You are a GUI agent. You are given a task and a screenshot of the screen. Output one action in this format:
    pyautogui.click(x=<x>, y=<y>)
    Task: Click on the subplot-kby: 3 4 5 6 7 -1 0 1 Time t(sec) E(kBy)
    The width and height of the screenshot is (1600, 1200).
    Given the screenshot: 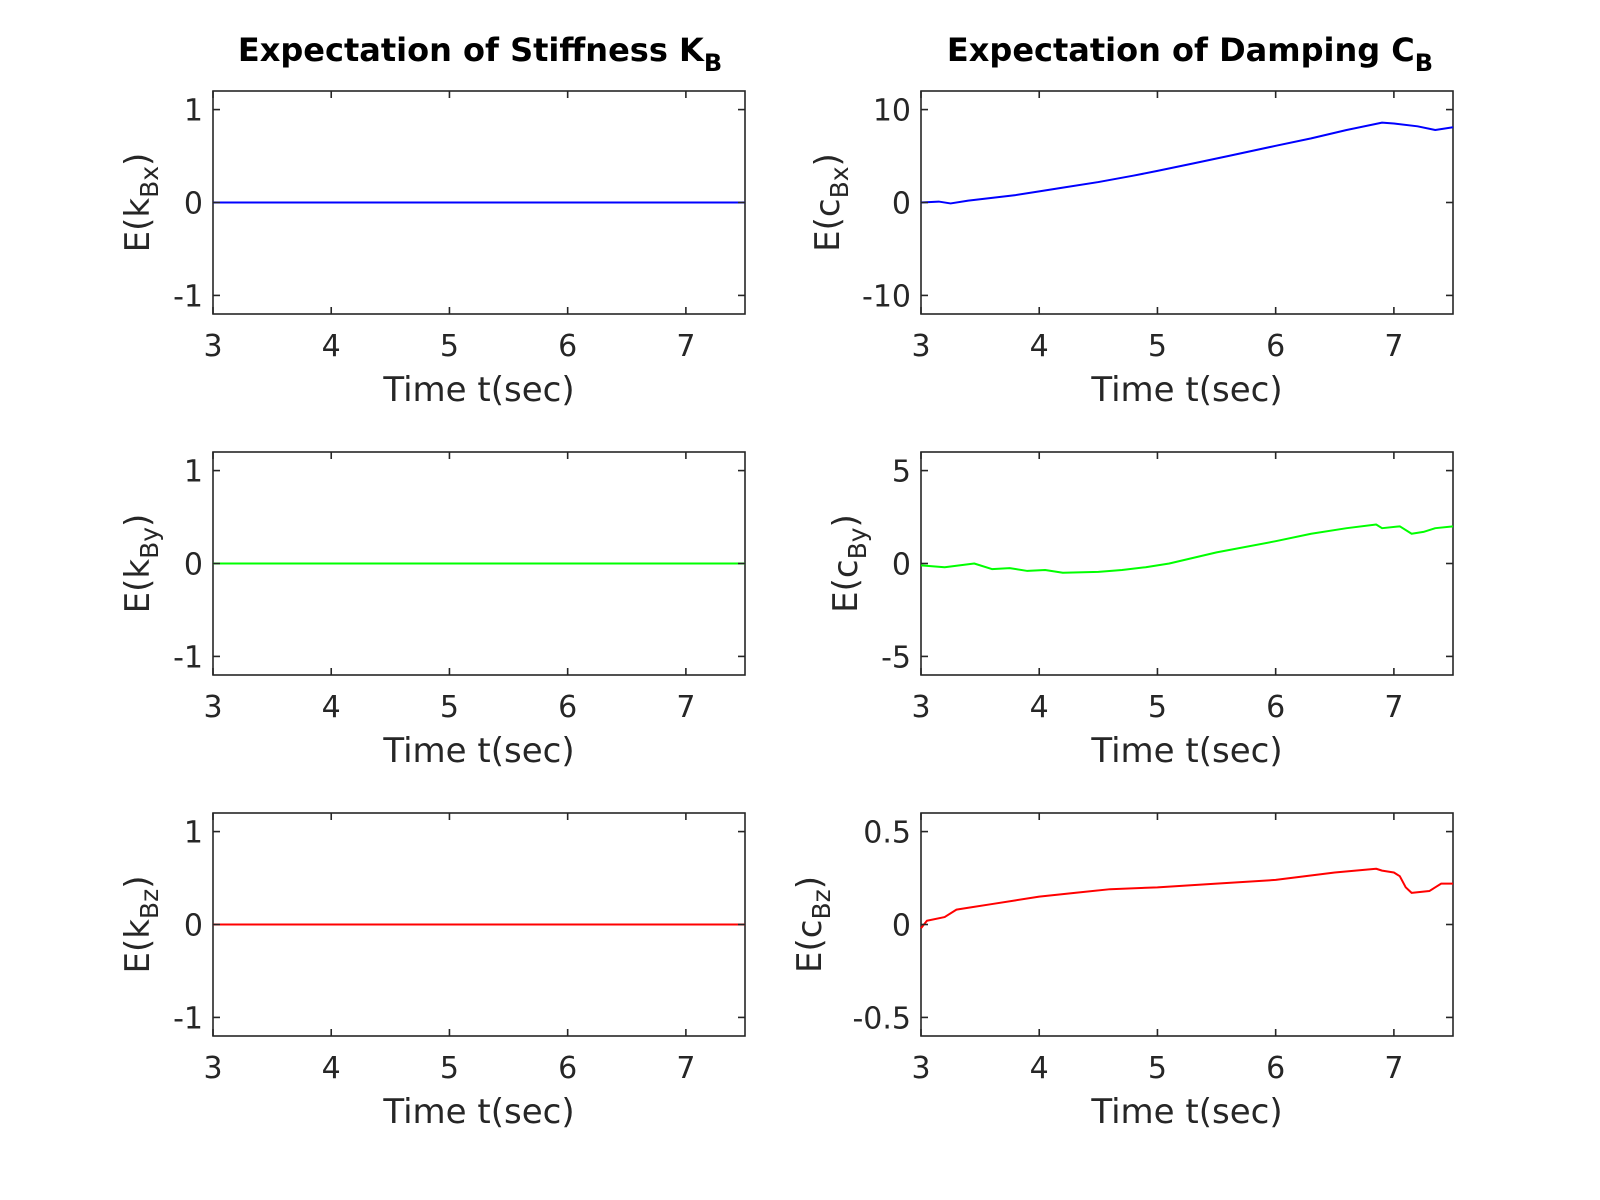 What is the action you would take?
    pyautogui.click(x=432, y=611)
    